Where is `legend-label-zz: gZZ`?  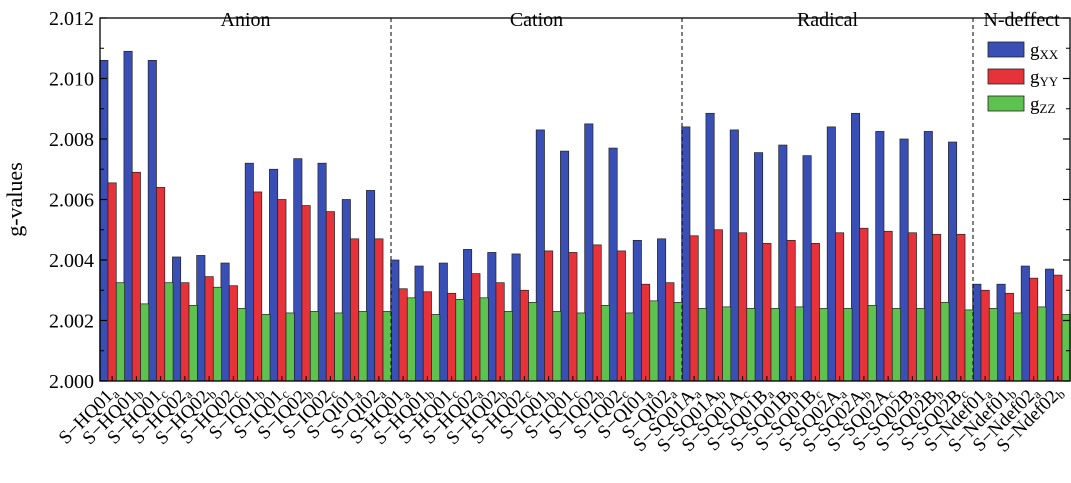
legend-label-zz: gZZ is located at coordinates (1042, 105).